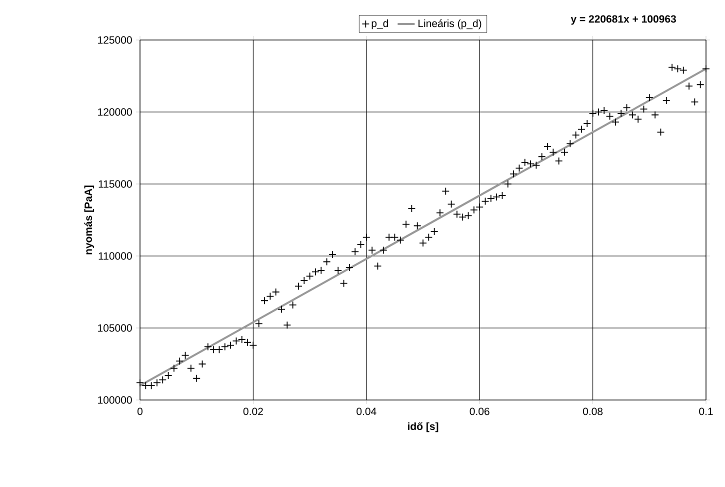 The width and height of the screenshot is (725, 487). I want to click on y-tick-label: 105000, so click(115, 328).